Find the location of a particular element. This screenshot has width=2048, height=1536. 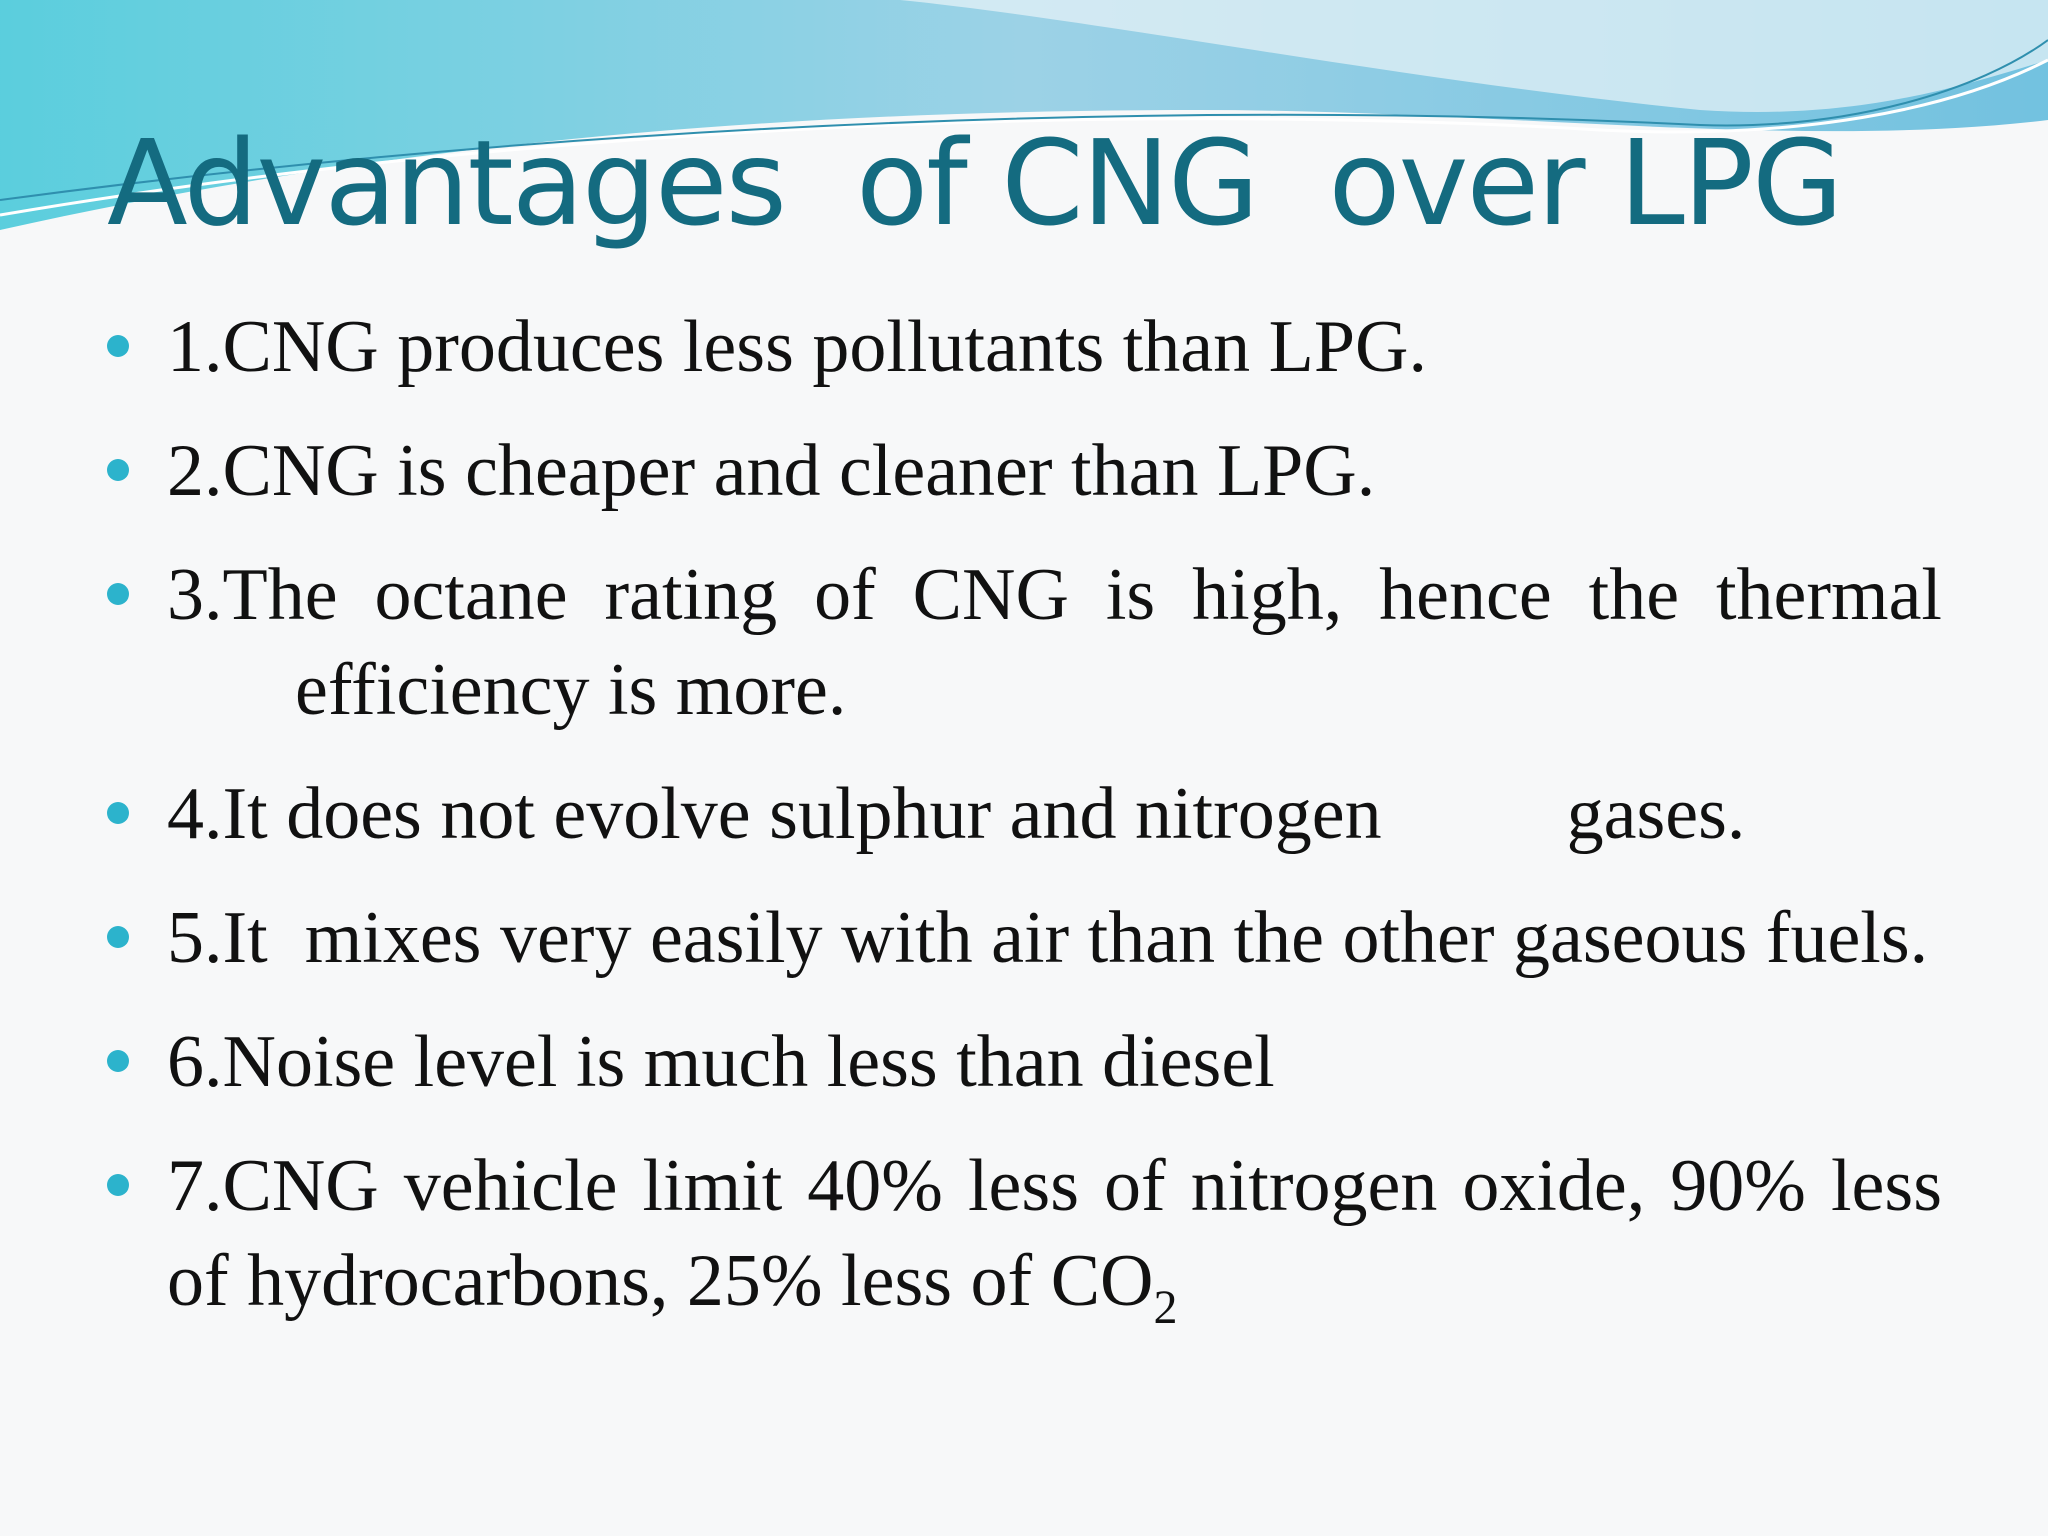

bullet-text: 1.CNG produces less pollutants than LPG. is located at coordinates (797, 347).